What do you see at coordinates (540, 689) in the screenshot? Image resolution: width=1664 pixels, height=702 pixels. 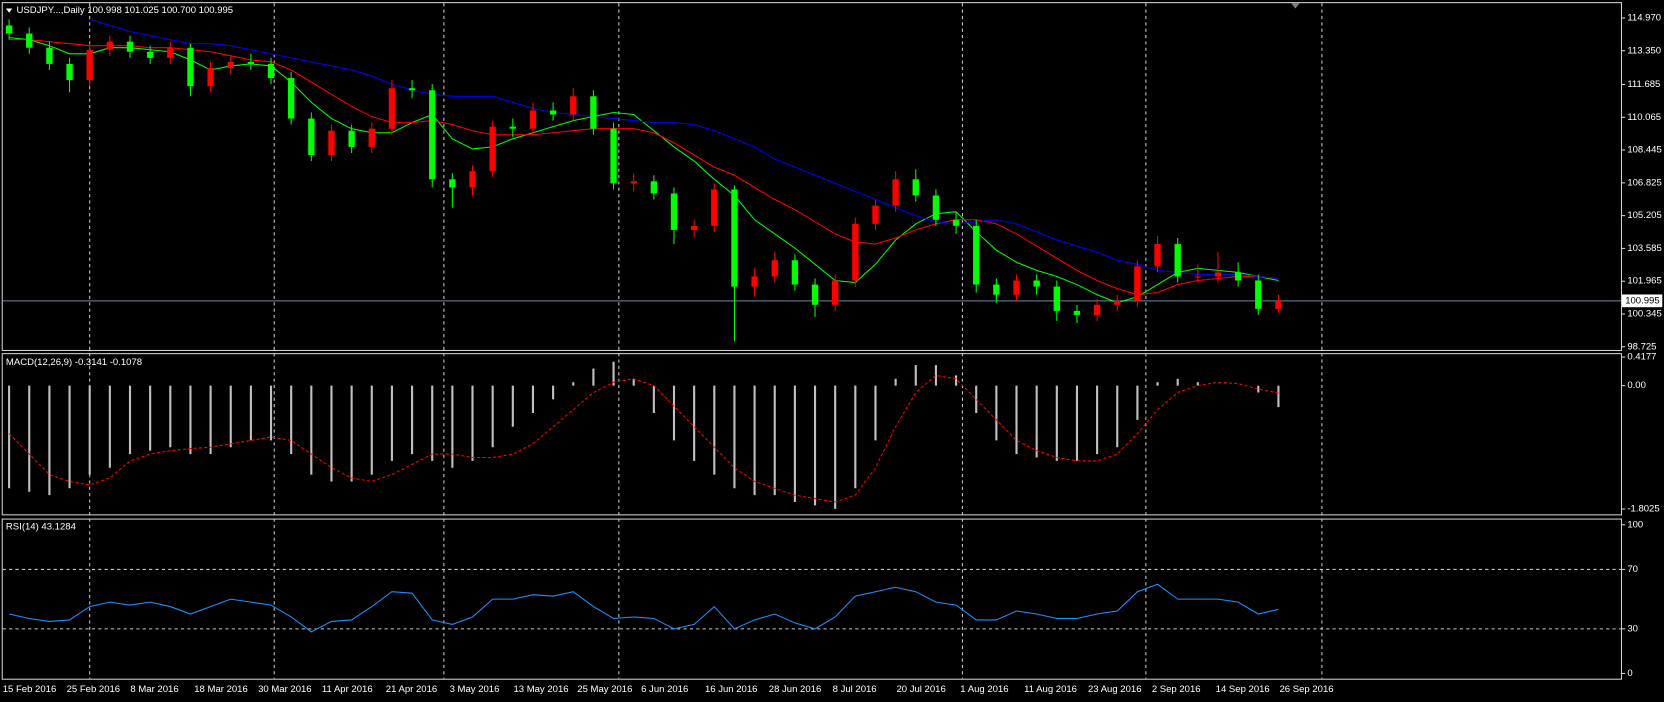 I see `x-tick-label: 13 May 2016` at bounding box center [540, 689].